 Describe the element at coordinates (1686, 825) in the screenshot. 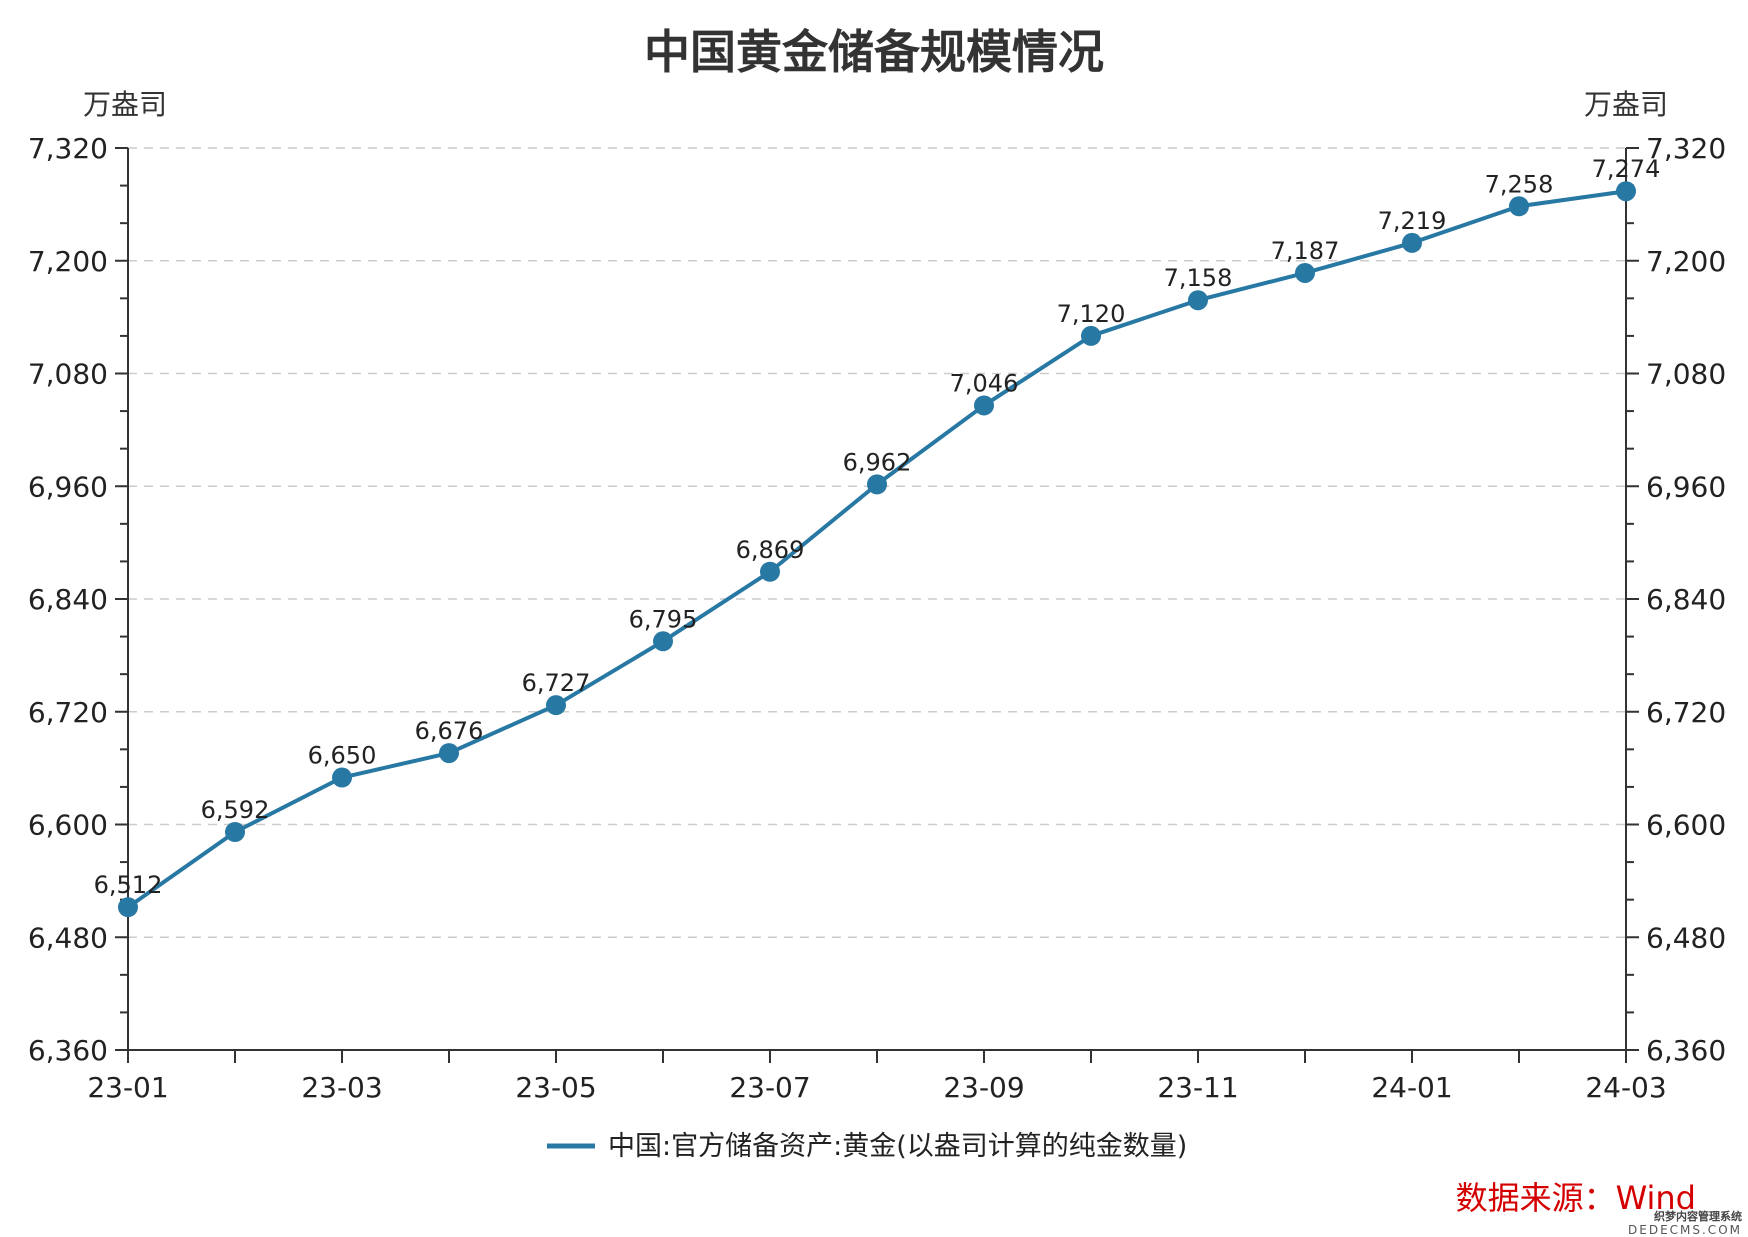

I see `right-y-tick-label: 6,600` at that location.